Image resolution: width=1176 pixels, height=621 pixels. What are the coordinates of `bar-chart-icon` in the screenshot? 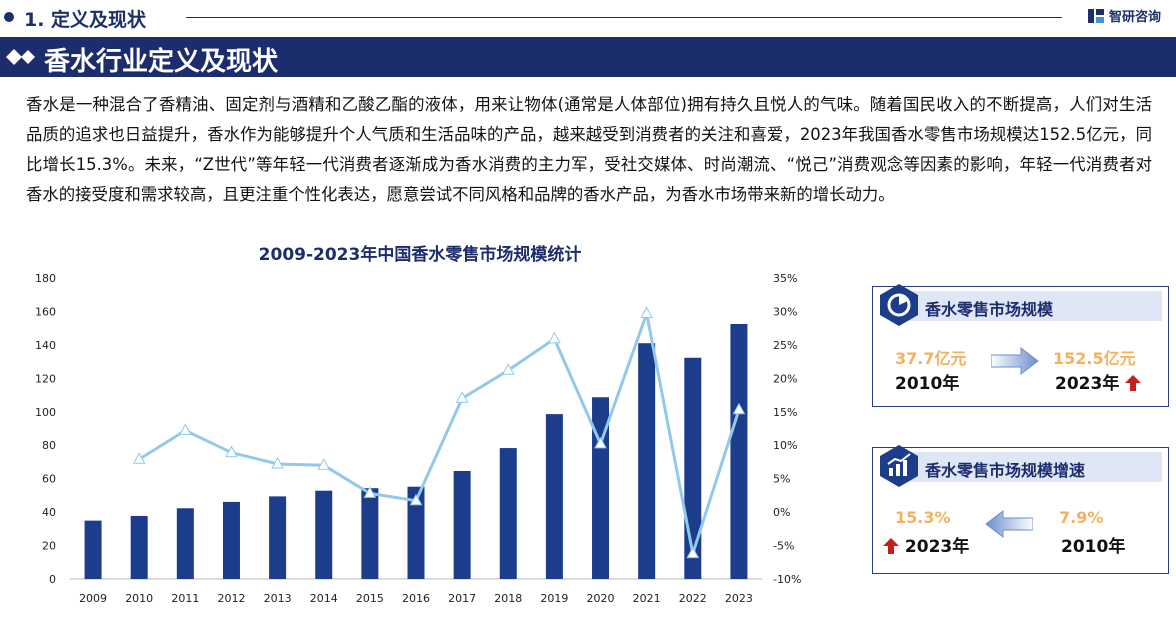 It's located at (899, 466).